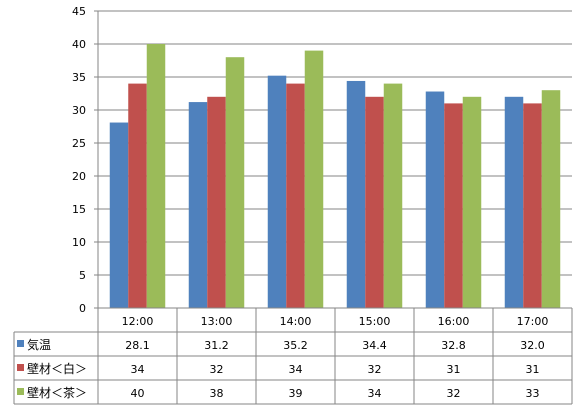  I want to click on data-label: 32.8, so click(453, 345).